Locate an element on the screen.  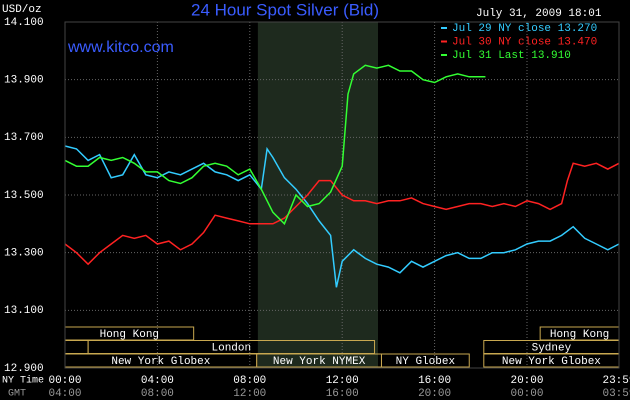
legend-label: Jul 29 NY close 13.270 is located at coordinates (524, 29).